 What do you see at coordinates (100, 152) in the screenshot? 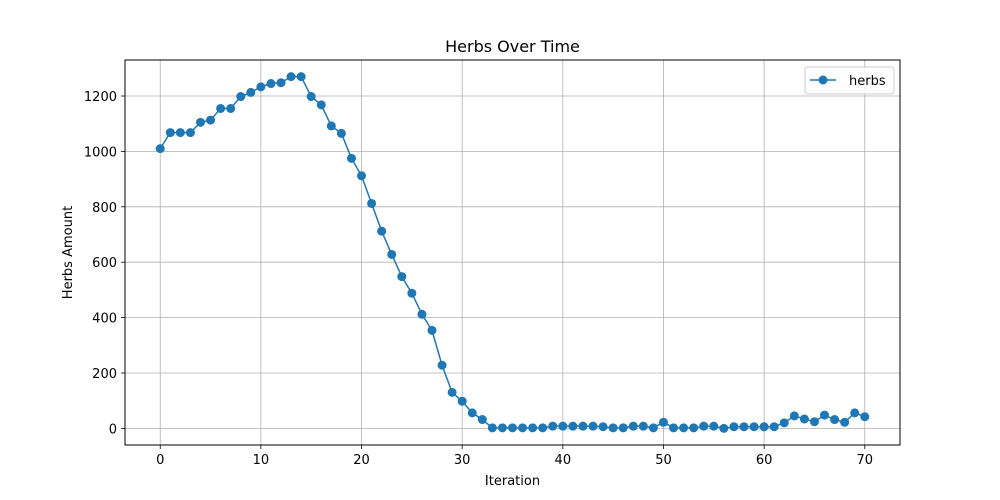
I see `y-tick-label: 1000` at bounding box center [100, 152].